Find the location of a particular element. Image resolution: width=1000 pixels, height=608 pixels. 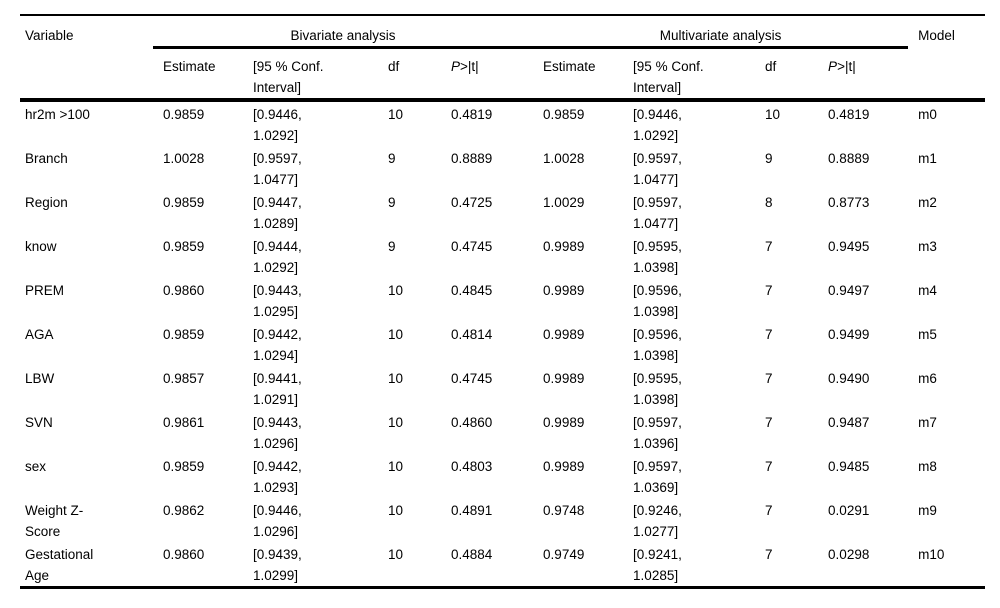

cell-multi-ci: [0.9596, 1.0398] is located at coordinates (657, 301).